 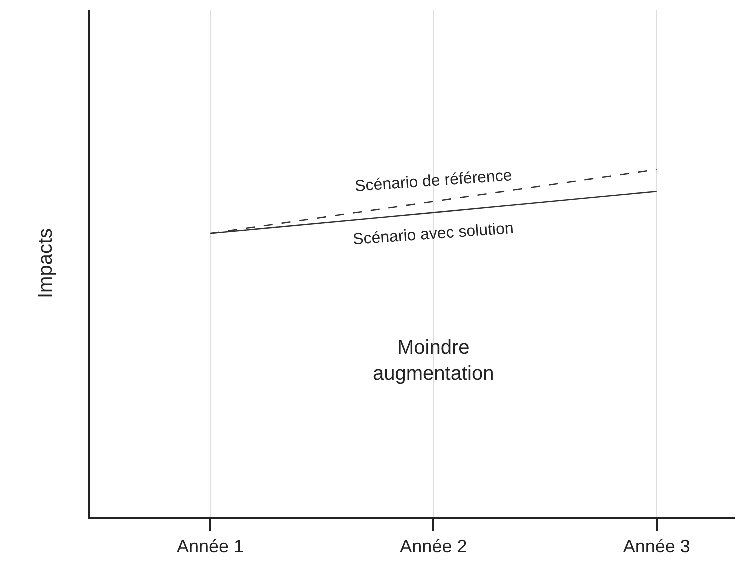 What do you see at coordinates (46, 263) in the screenshot?
I see `y-axis-title: Impacts` at bounding box center [46, 263].